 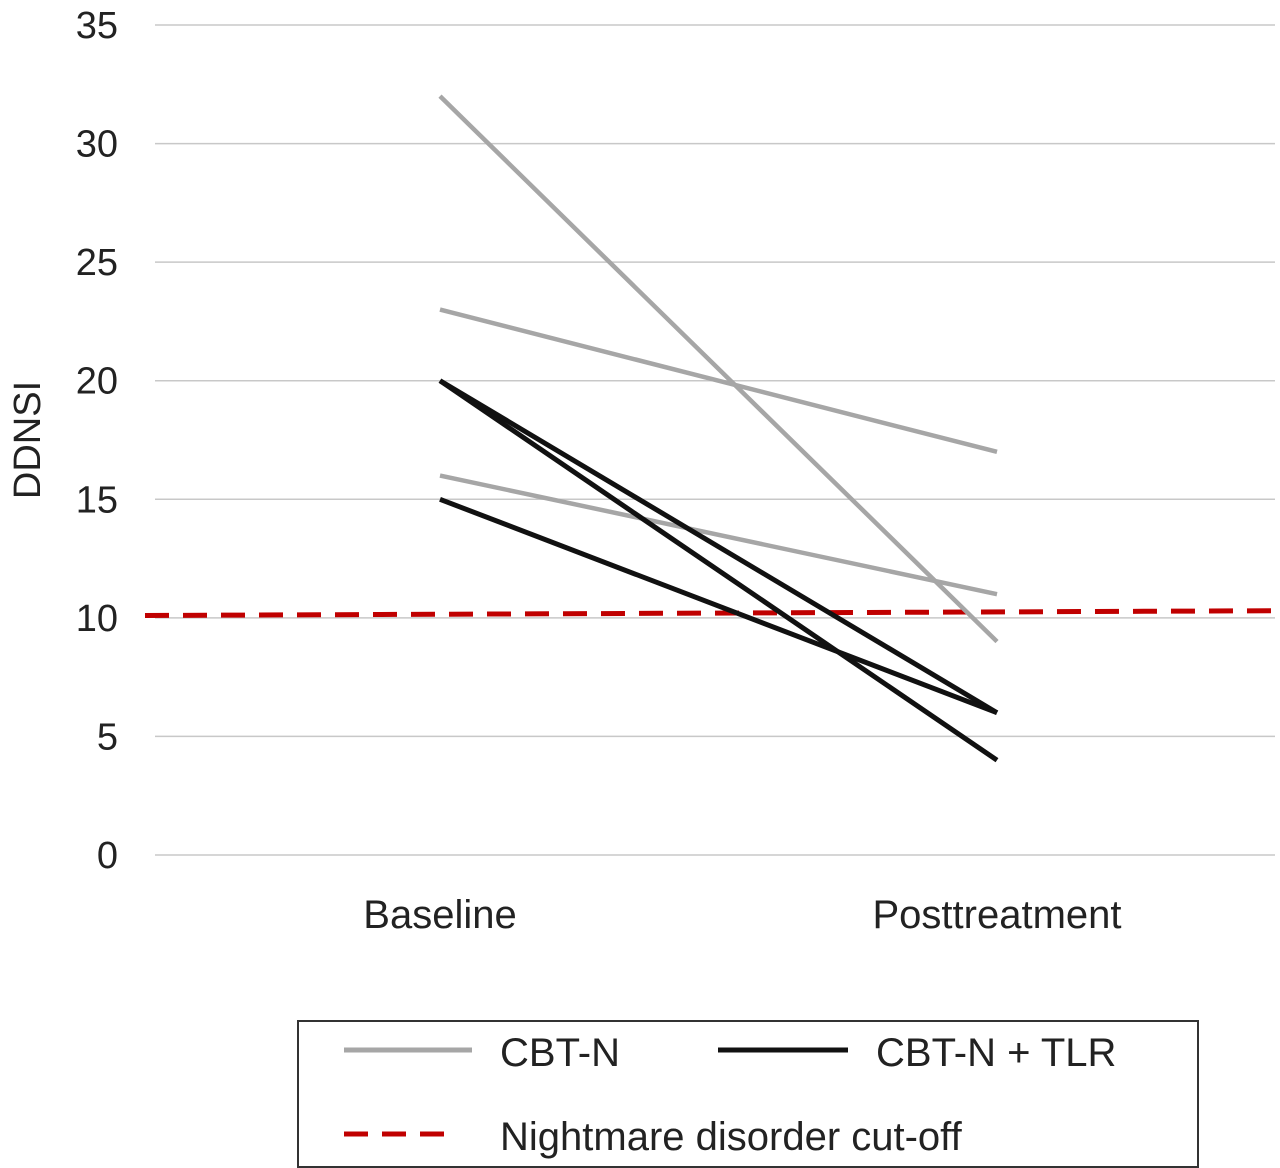 I want to click on legend-label-cbt-n-tlr: CBT-N + TLR, so click(x=996, y=1053).